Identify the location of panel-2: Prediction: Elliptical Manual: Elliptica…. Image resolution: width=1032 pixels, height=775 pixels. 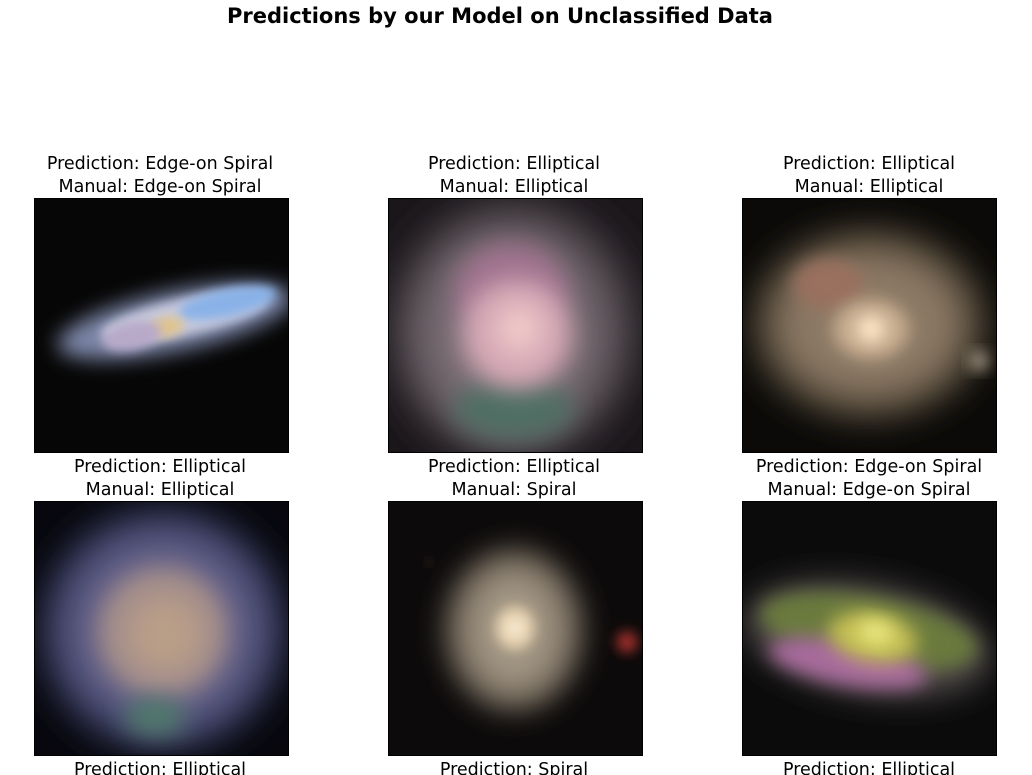
(514, 303).